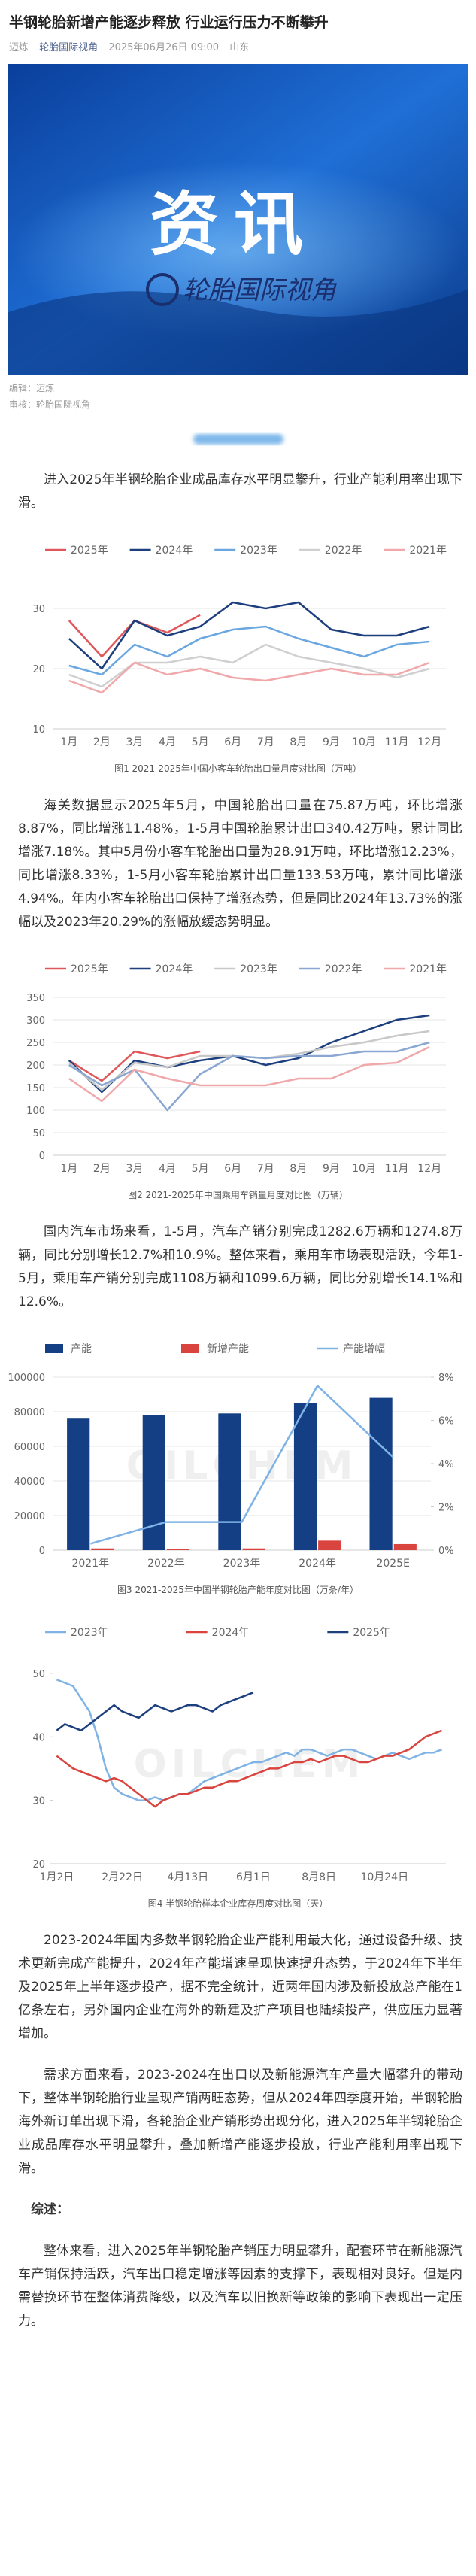 This screenshot has height=2576, width=476. Describe the element at coordinates (169, 22) in the screenshot. I see `article-title: 半钢轮胎新增产能逐步释放 行业运行压力不断攀升` at that location.